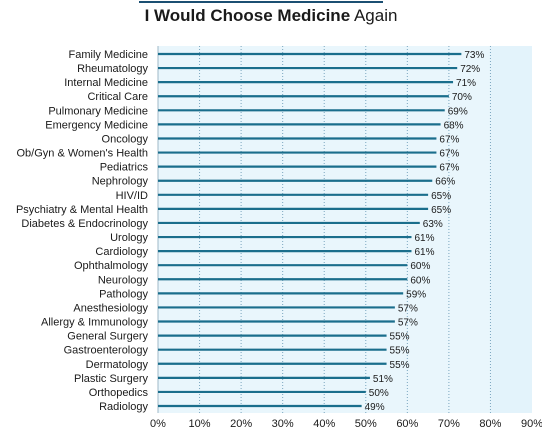 The image size is (542, 433). Describe the element at coordinates (261, 2) in the screenshot. I see `title-rule` at that location.